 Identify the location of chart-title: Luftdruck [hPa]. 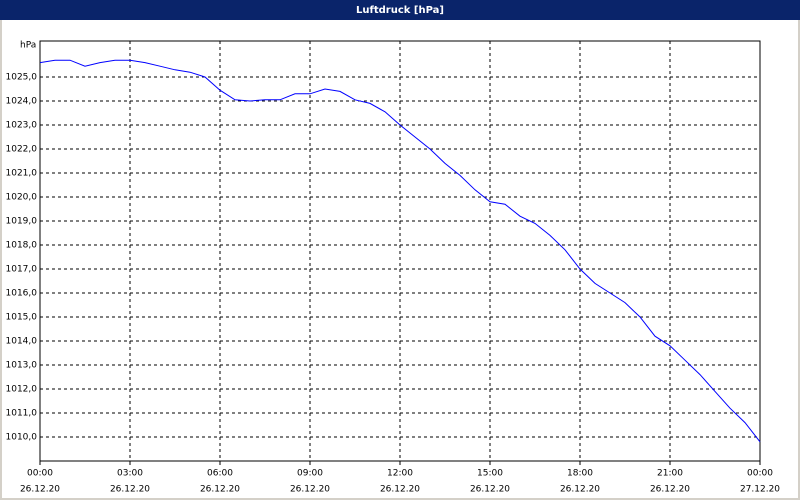
(400, 10).